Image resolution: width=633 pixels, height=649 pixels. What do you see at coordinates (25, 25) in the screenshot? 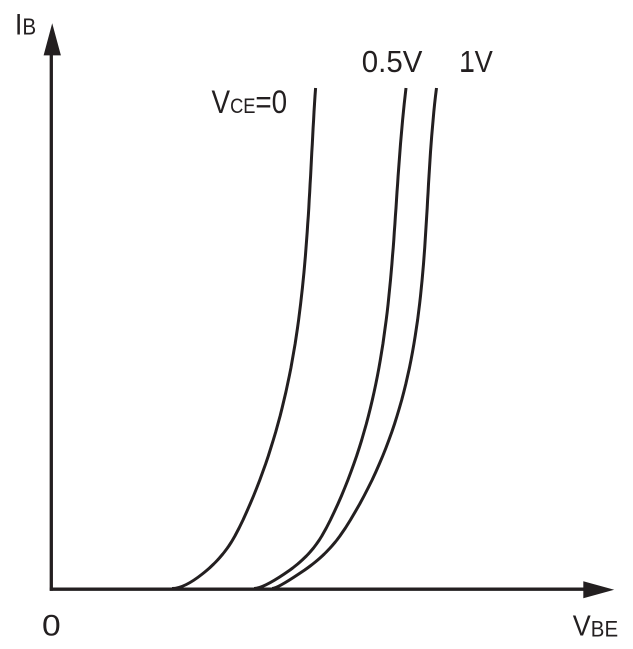
I see `svg-text: IB` at bounding box center [25, 25].